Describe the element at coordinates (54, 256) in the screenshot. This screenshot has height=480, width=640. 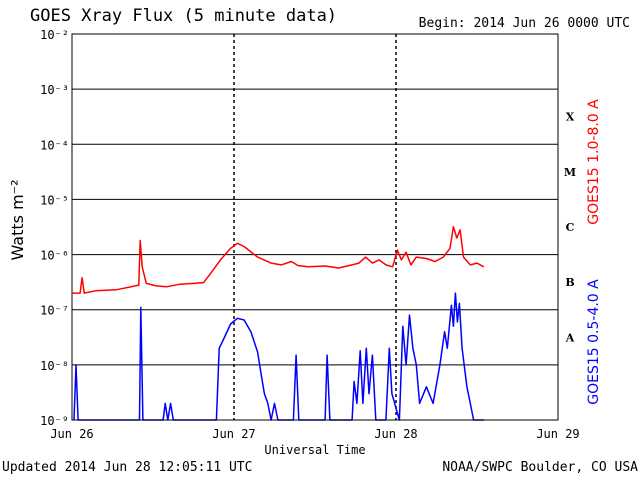
I see `y-tick-label: 10⁻⁶` at that location.